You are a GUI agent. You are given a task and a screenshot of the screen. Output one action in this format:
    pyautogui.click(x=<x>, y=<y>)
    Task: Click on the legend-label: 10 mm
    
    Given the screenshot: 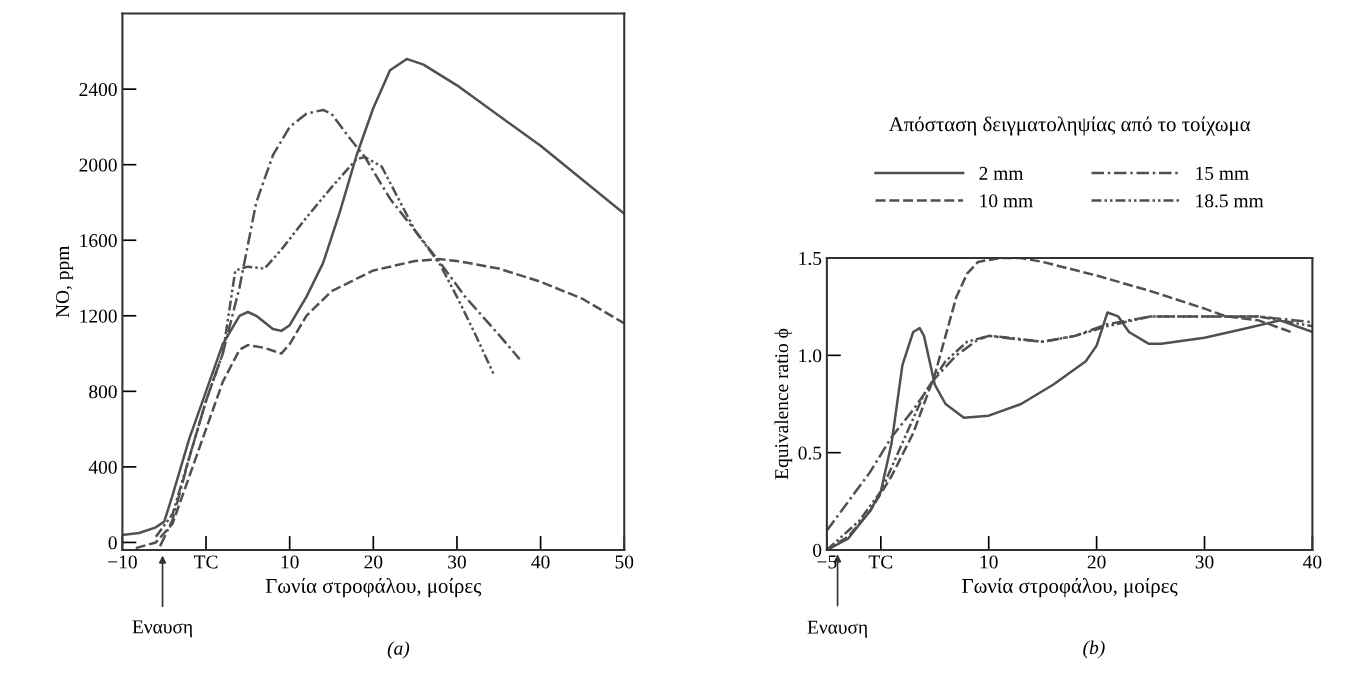 What is the action you would take?
    pyautogui.click(x=1006, y=201)
    